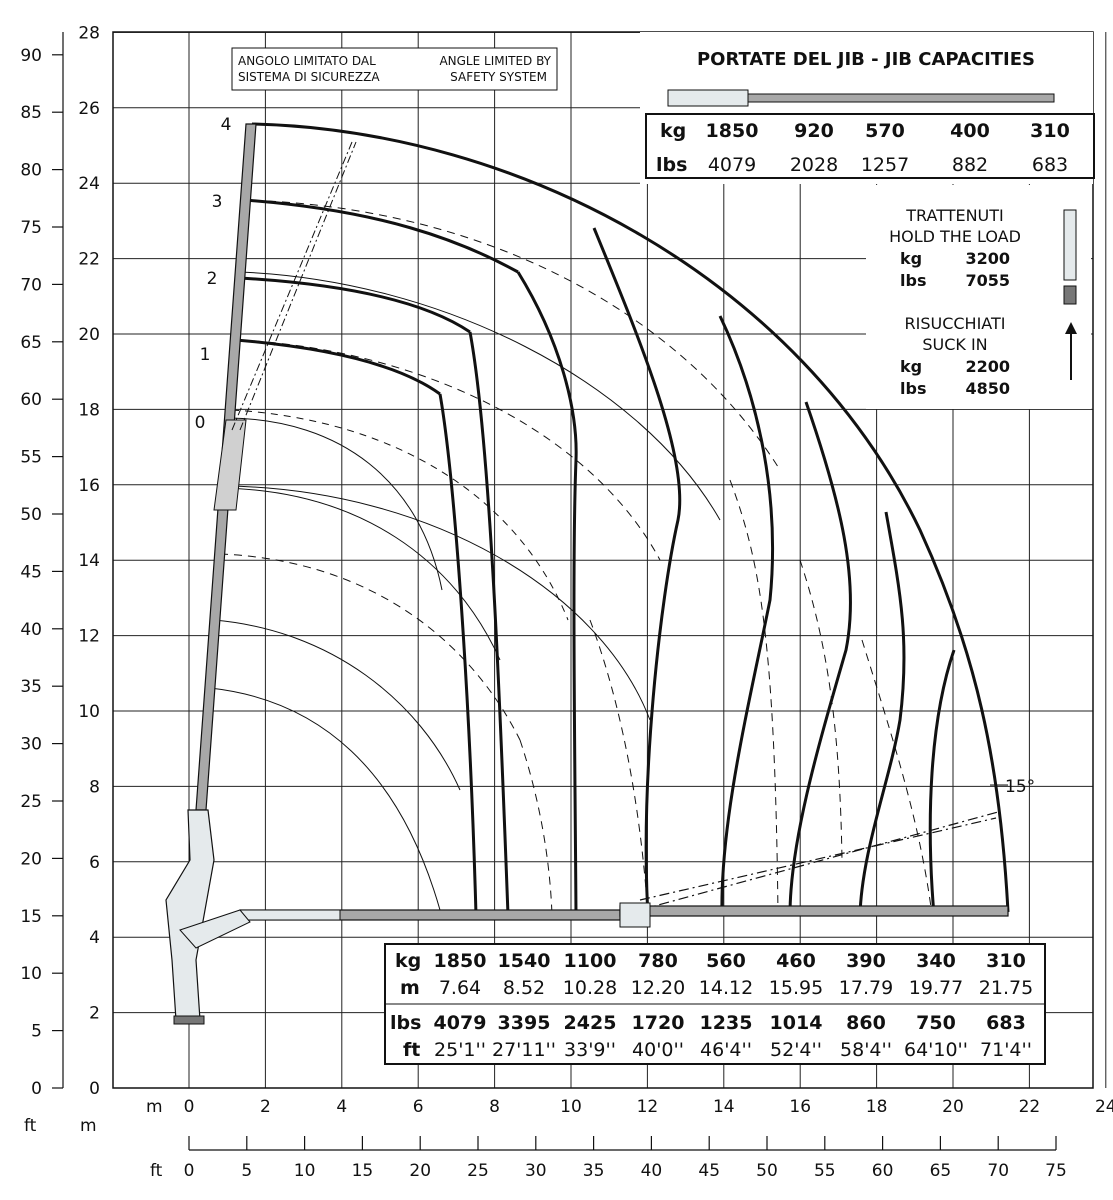 Image resolution: width=1113 pixels, height=1200 pixels. I want to click on bottom-ft-tick-label: 0, so click(189, 1171).